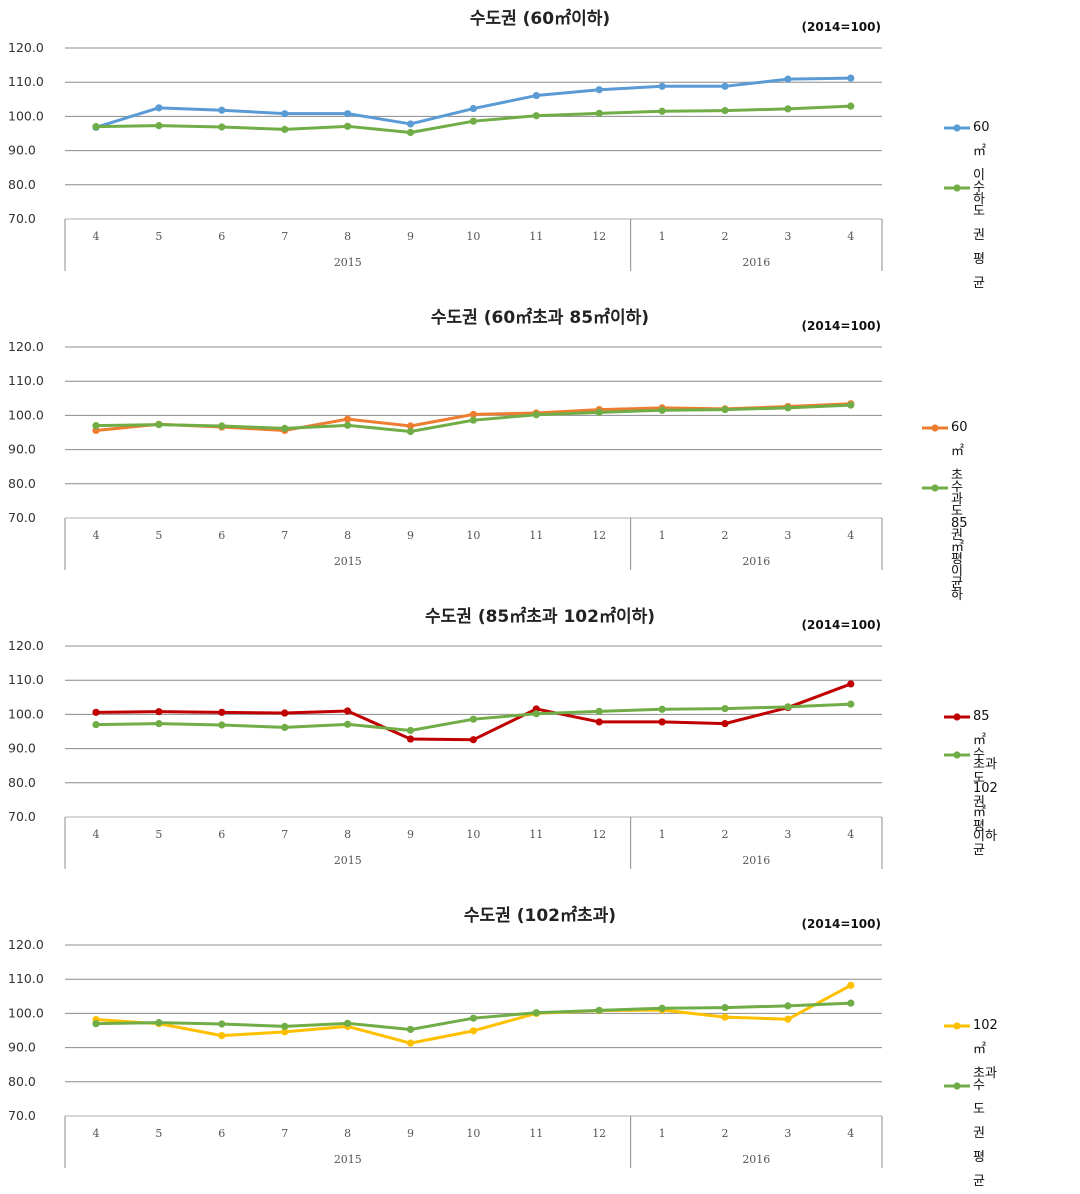  Describe the element at coordinates (959, 511) in the screenshot. I see `legend-label: 60㎡초과 85㎡이하` at that location.